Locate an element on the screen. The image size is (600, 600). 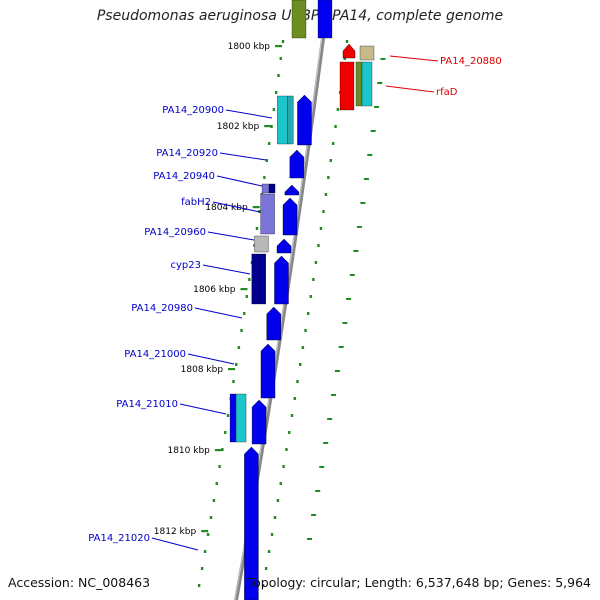
feature-tan is located at coordinates (367, 53).